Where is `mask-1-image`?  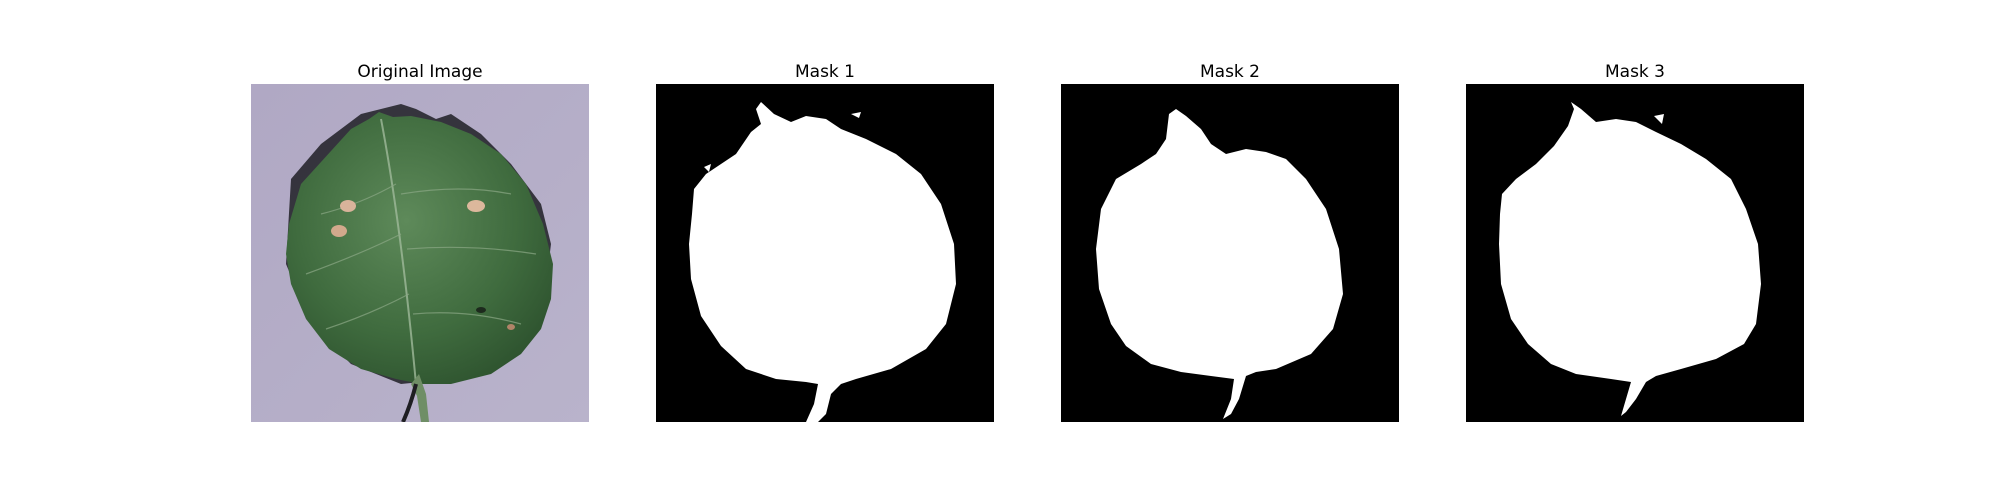
mask-1-image is located at coordinates (825, 253).